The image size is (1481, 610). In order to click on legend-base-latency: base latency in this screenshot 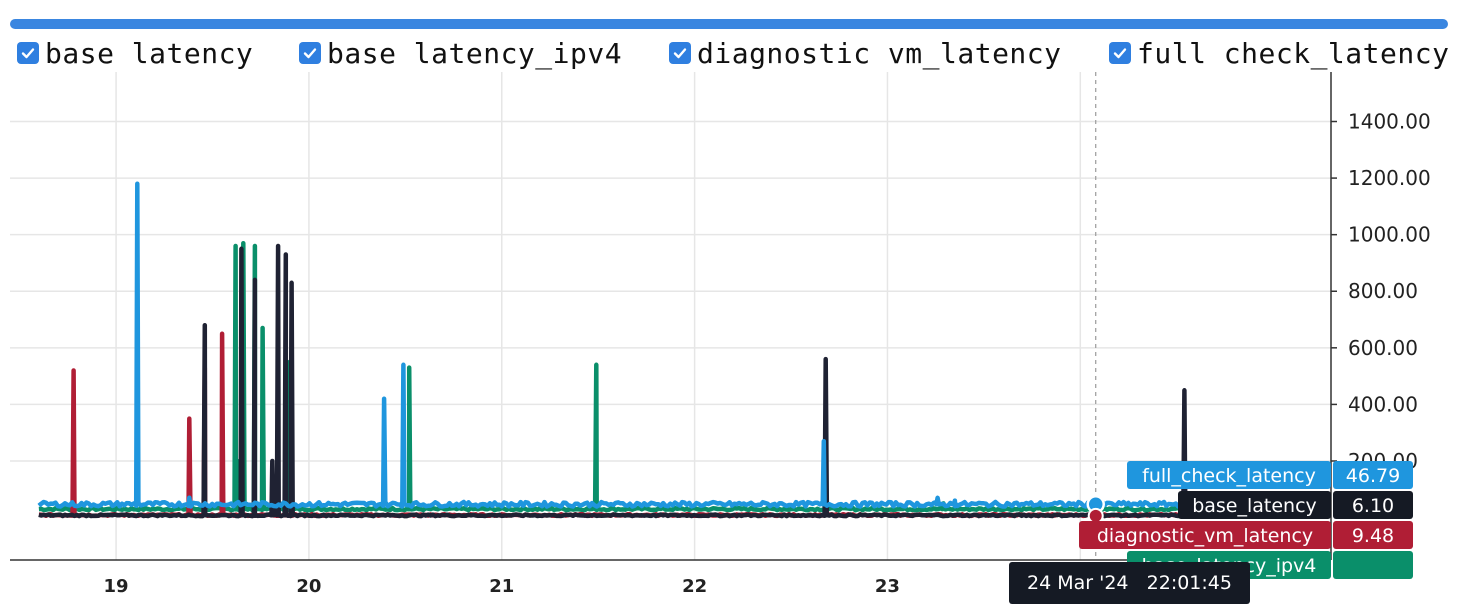, I will do `click(135, 53)`.